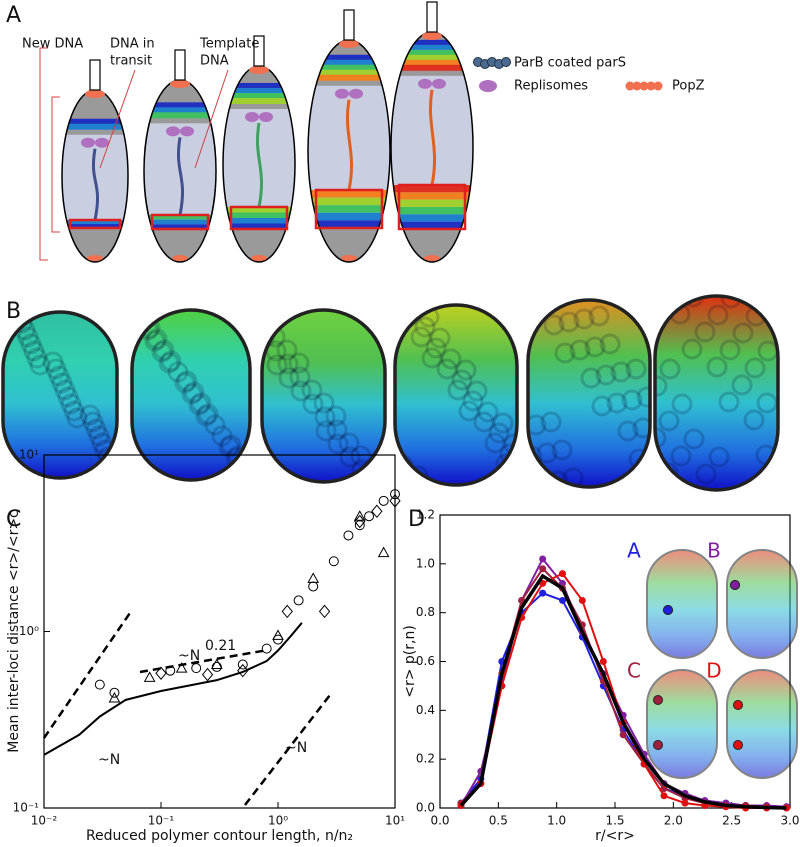  I want to click on legend-label: A, so click(634, 551).